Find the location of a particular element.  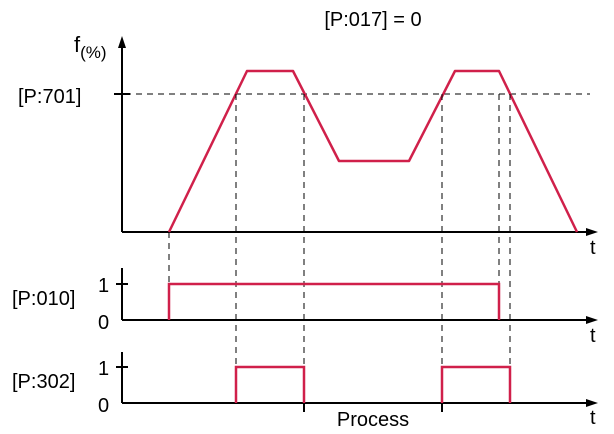

frequency-x-arrow-icon is located at coordinates (592, 232).